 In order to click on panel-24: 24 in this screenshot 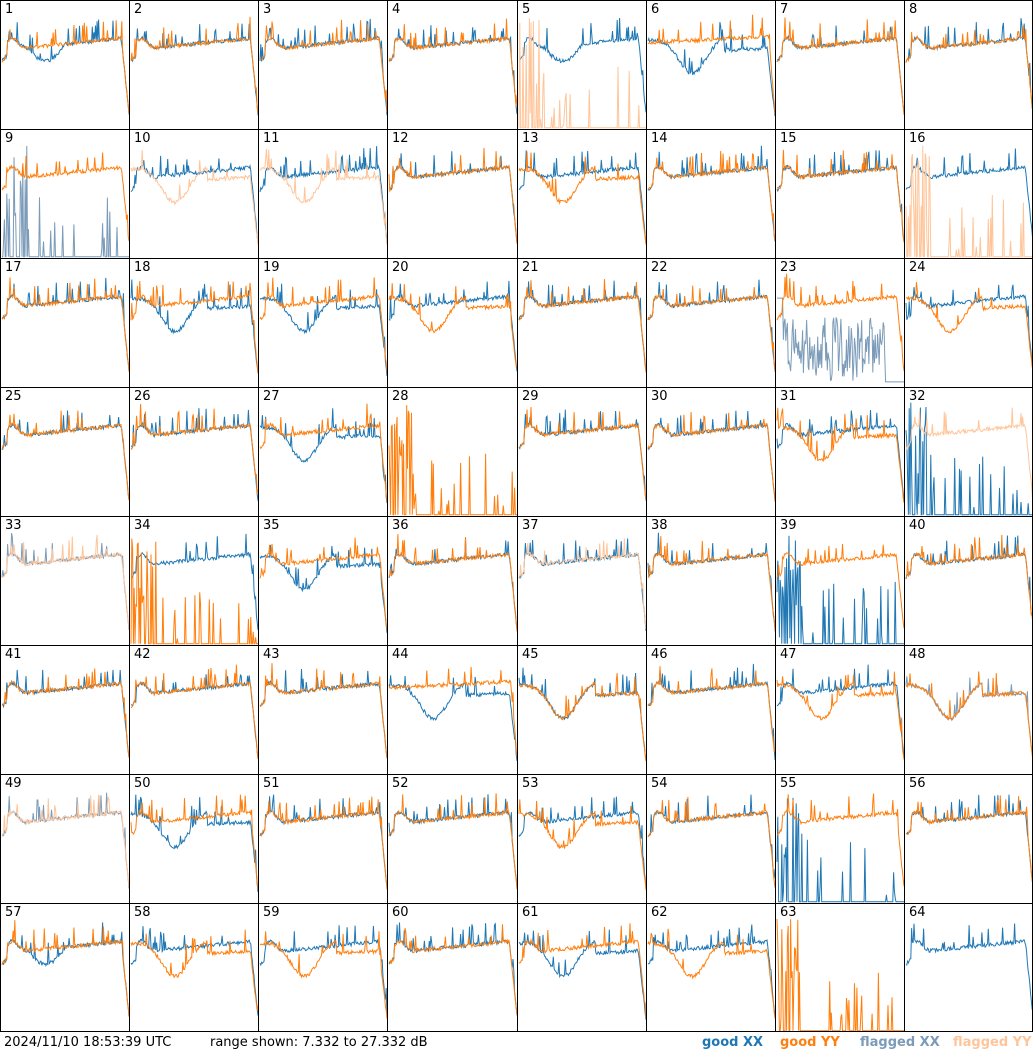, I will do `click(968, 322)`.